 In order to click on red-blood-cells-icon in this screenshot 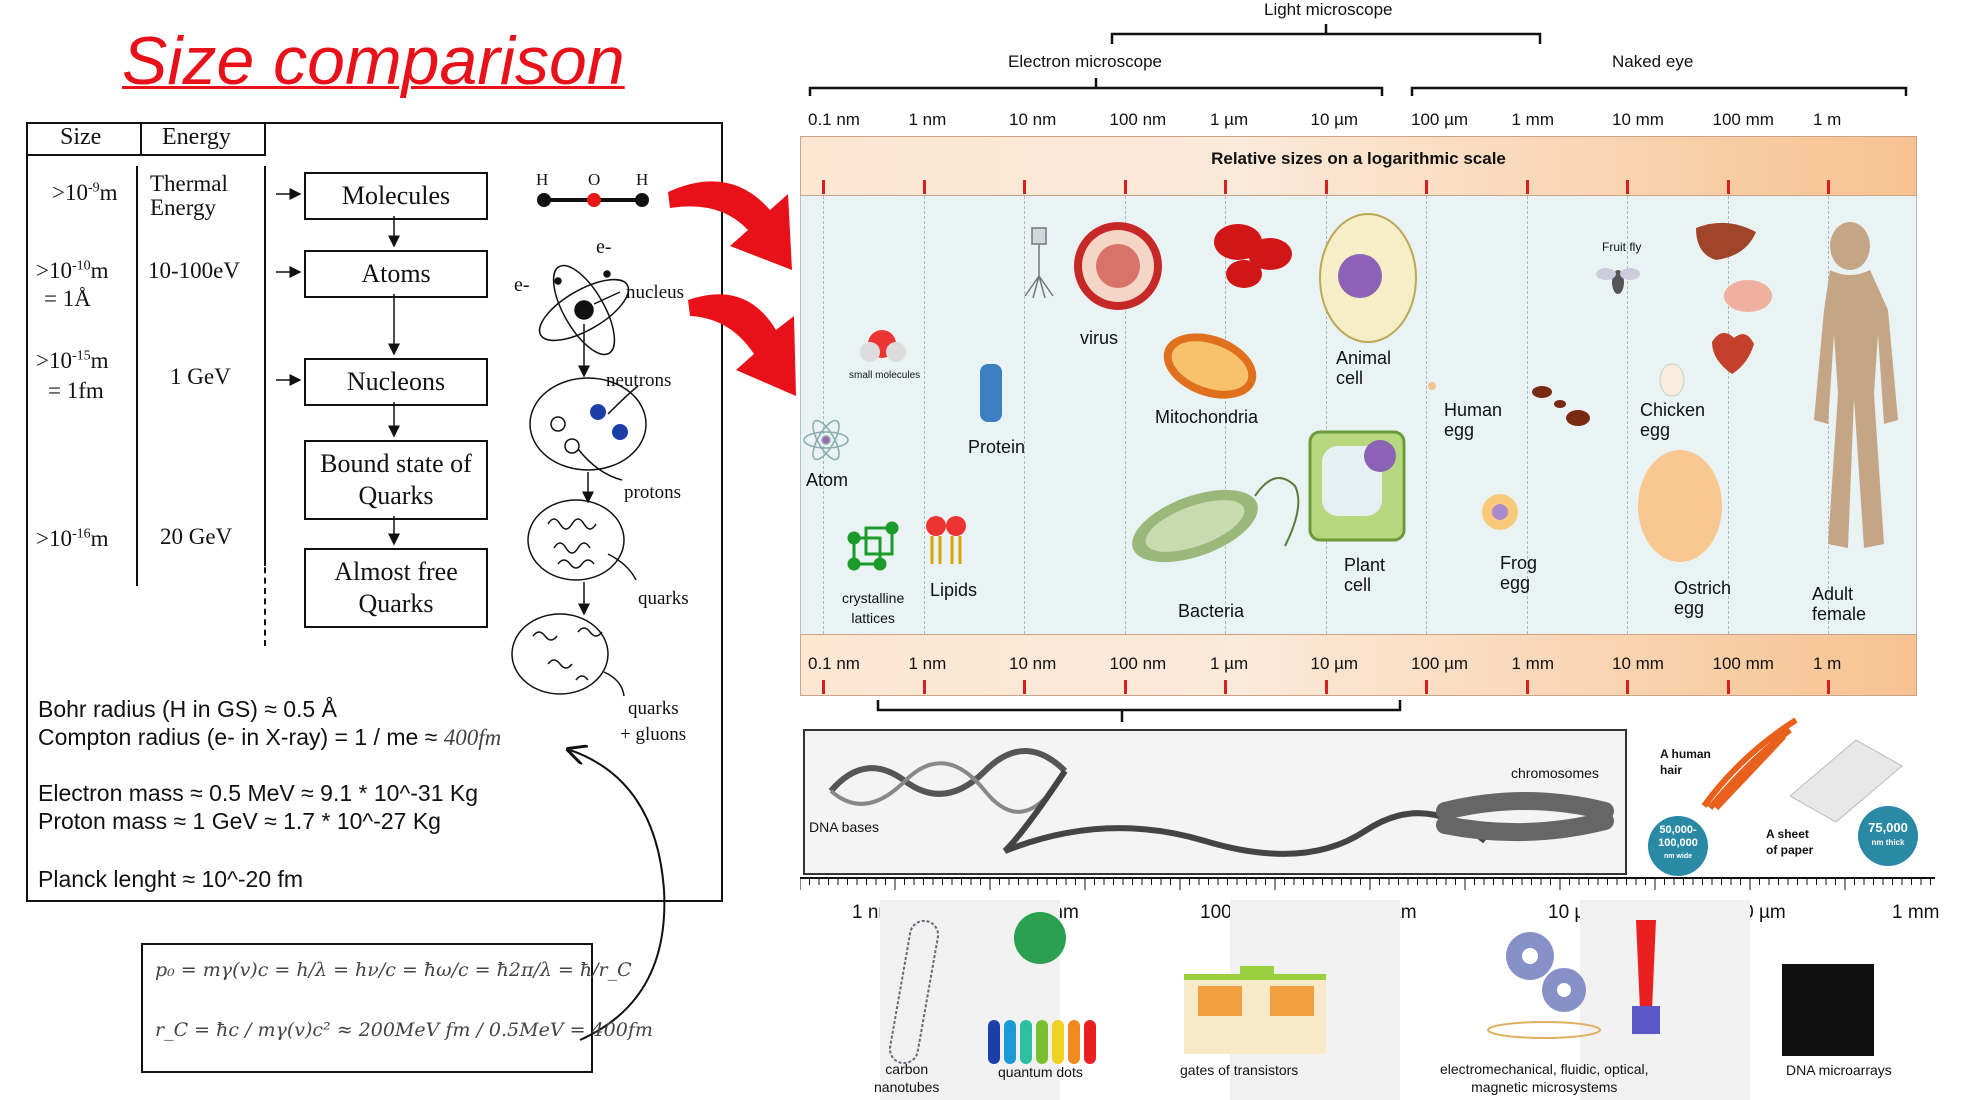, I will do `click(1253, 256)`.